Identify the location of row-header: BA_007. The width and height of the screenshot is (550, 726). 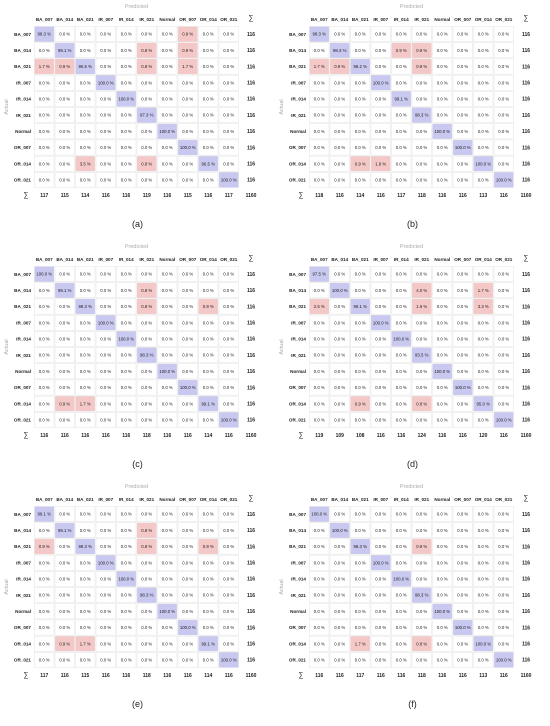
(22, 274).